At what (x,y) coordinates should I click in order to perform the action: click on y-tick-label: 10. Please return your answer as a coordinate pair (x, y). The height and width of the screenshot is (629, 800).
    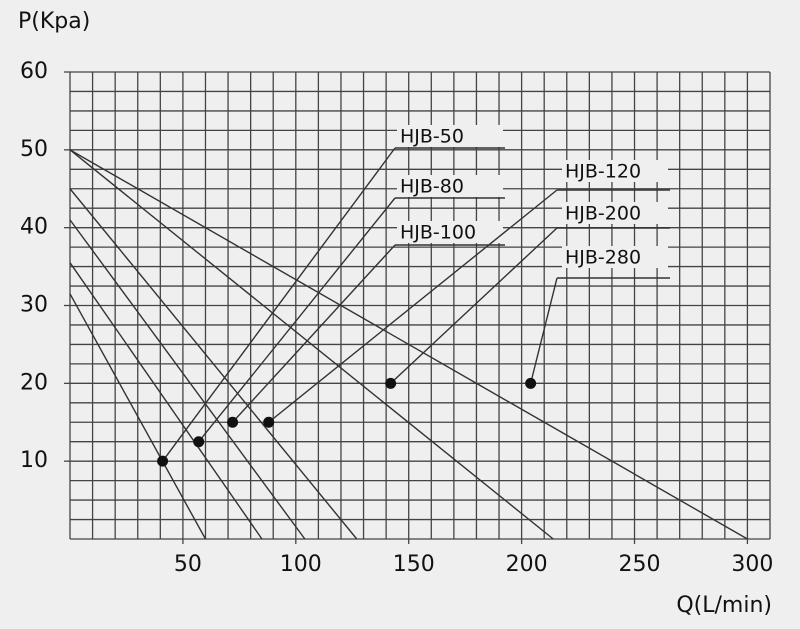
    Looking at the image, I should click on (34, 460).